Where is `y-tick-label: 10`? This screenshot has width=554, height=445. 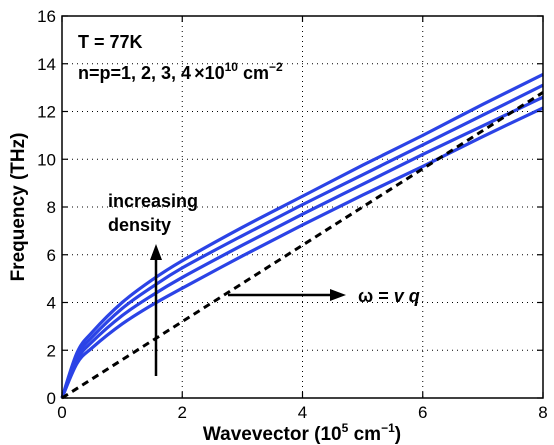 y-tick-label: 10 is located at coordinates (46, 159).